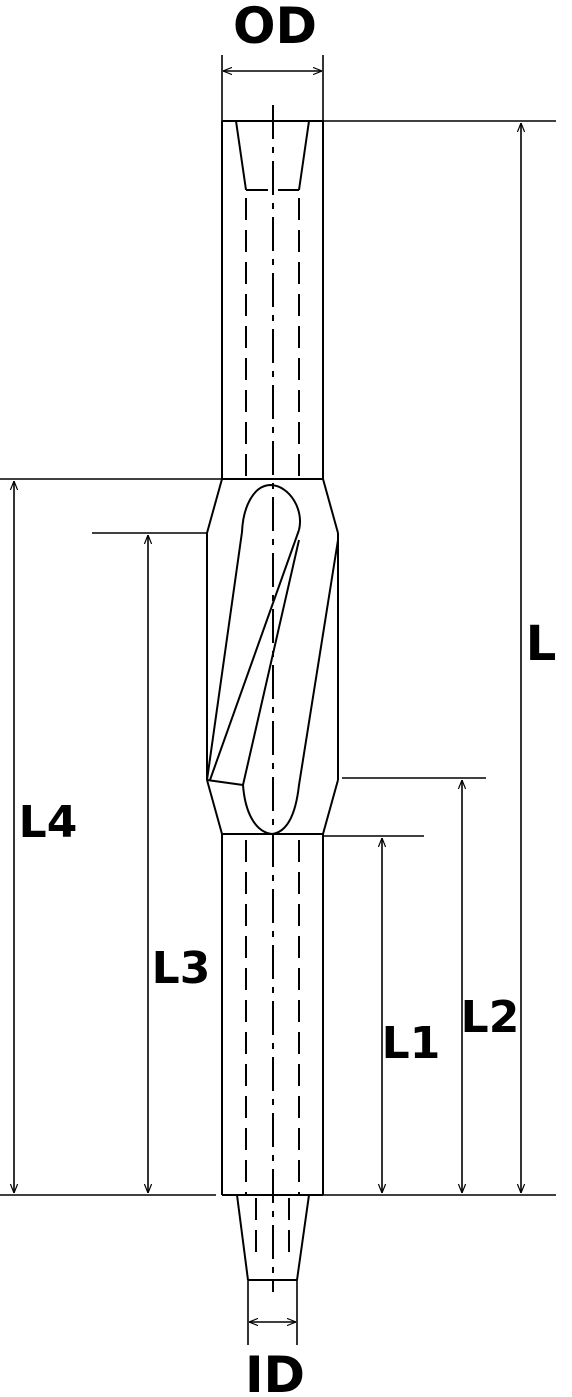 Image resolution: width=572 pixels, height=1397 pixels. What do you see at coordinates (272, 659) in the screenshot?
I see `spiral-blades` at bounding box center [272, 659].